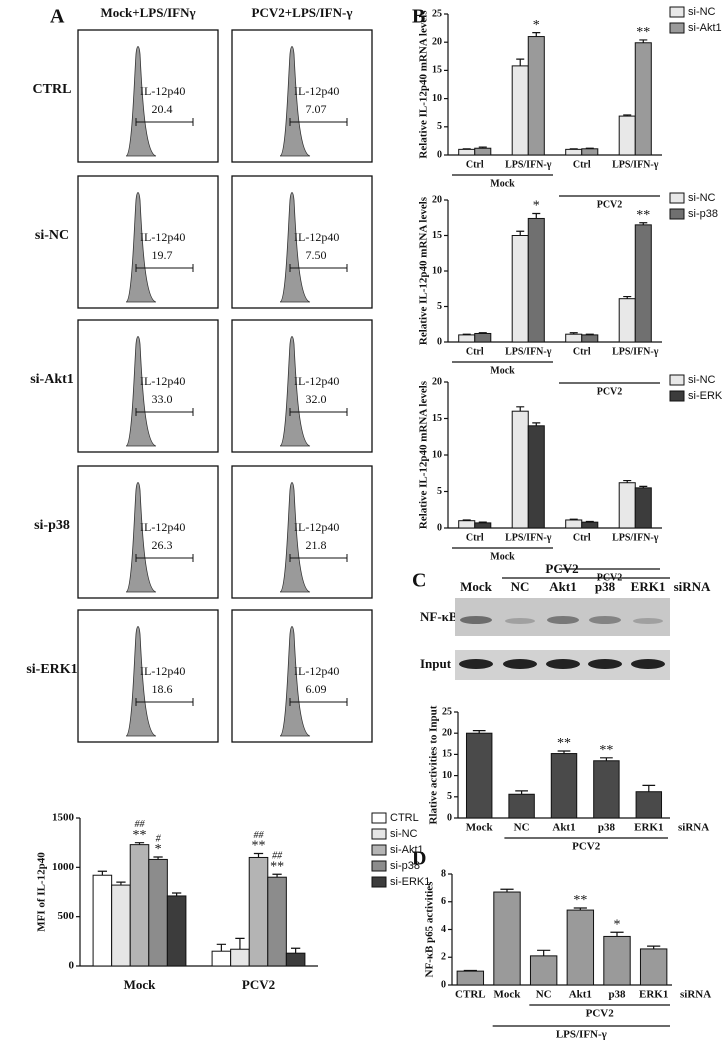  Describe the element at coordinates (522, 828) in the screenshot. I see `x-tick-label: NC` at that location.